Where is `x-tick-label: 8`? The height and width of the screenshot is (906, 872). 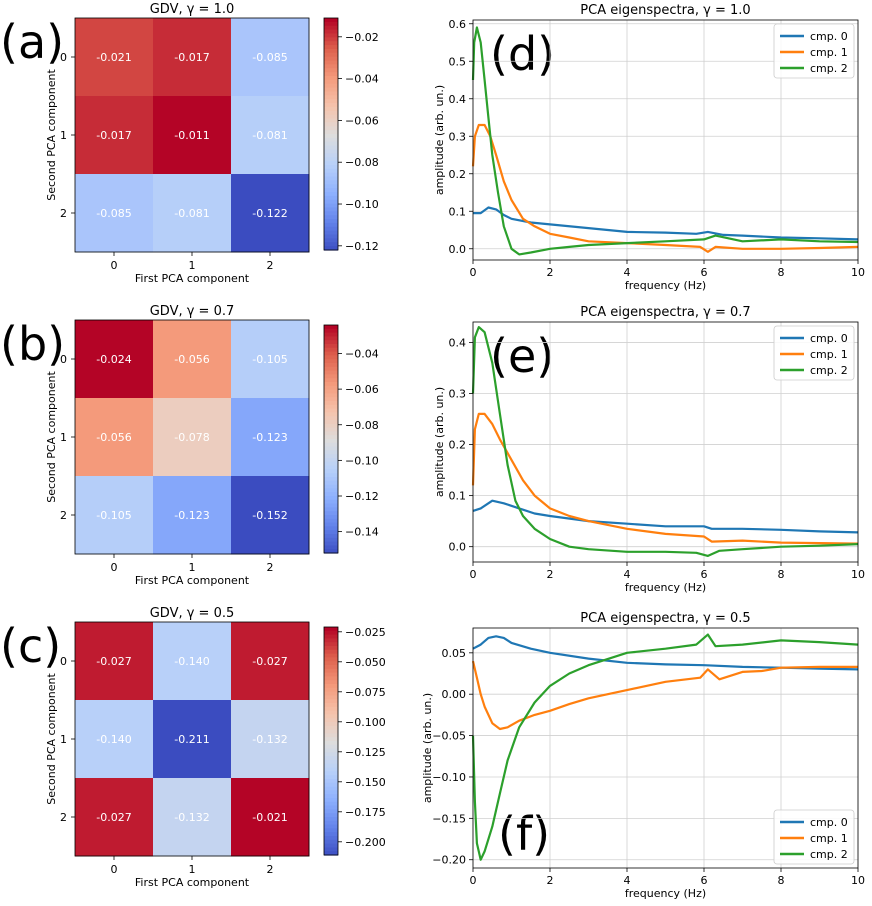
x-tick-label: 8 is located at coordinates (781, 880).